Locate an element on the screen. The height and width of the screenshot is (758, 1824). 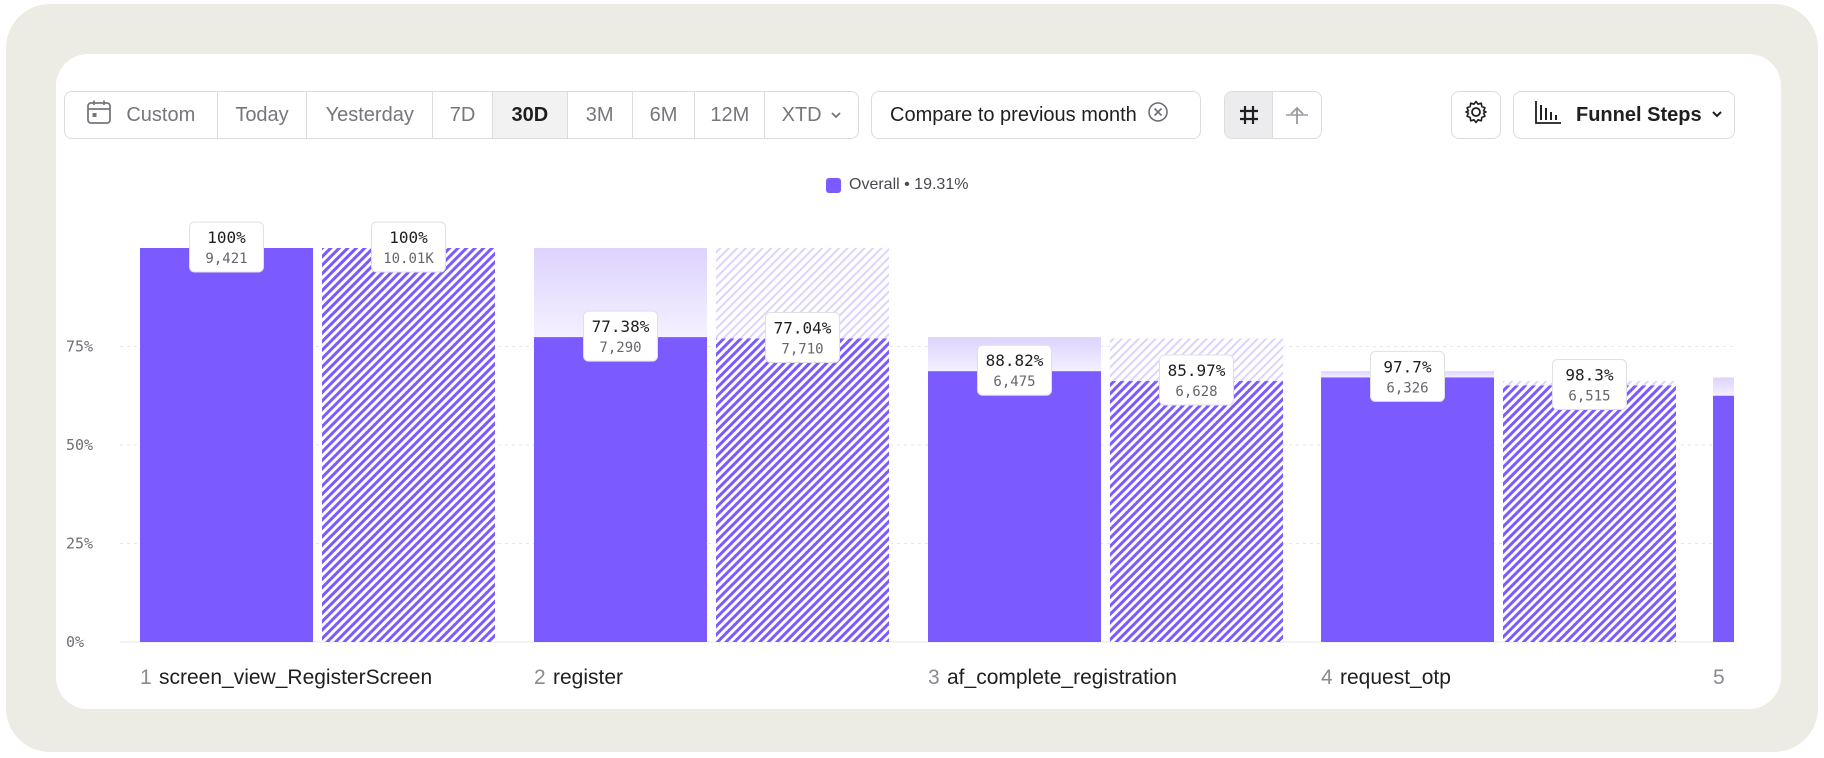
range-12m-button: 12M is located at coordinates (730, 115).